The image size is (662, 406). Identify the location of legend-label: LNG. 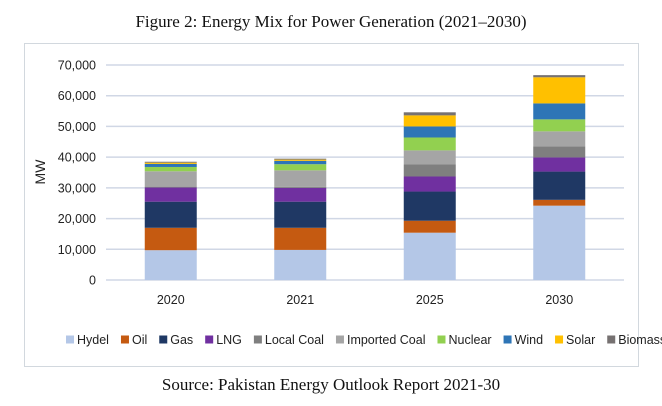
(229, 340).